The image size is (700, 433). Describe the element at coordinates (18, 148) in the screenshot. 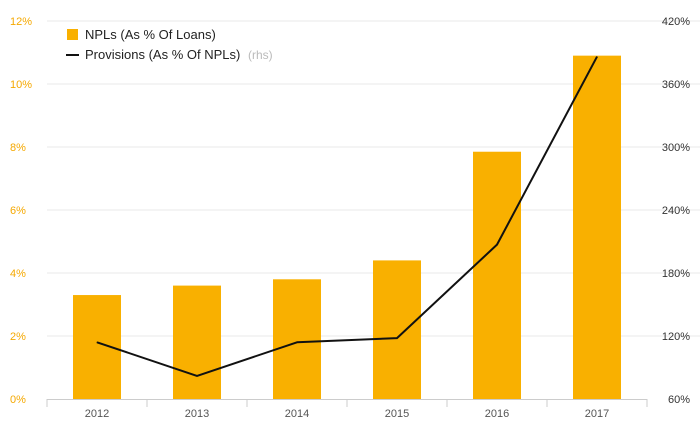

I see `y-left-tick-label: 8%` at that location.